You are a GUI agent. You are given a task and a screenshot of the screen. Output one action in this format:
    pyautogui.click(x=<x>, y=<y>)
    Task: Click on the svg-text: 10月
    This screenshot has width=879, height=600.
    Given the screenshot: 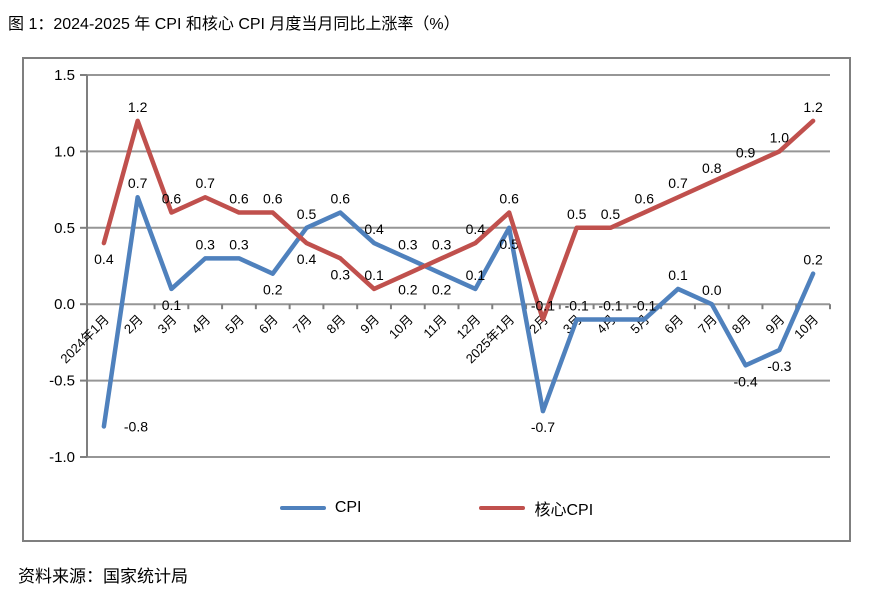 What is the action you would take?
    pyautogui.click(x=401, y=327)
    